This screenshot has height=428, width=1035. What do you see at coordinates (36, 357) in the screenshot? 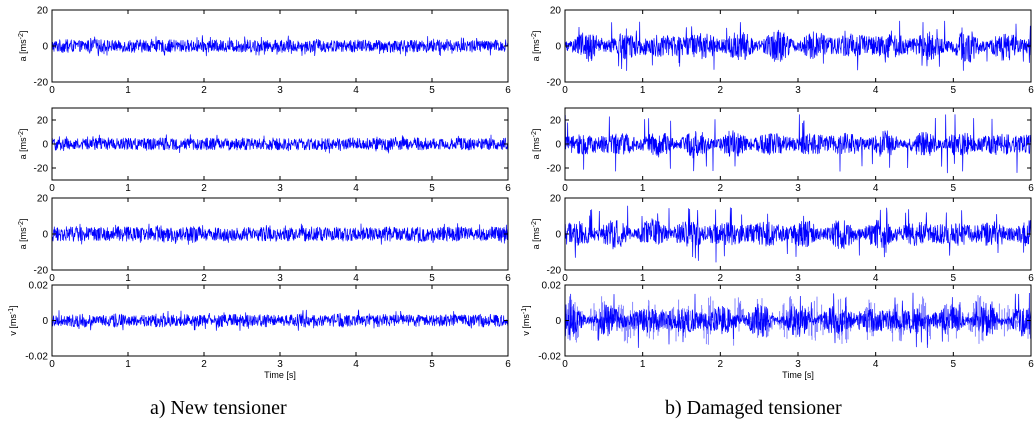
I see `y-tick-label: -0.02` at bounding box center [36, 357].